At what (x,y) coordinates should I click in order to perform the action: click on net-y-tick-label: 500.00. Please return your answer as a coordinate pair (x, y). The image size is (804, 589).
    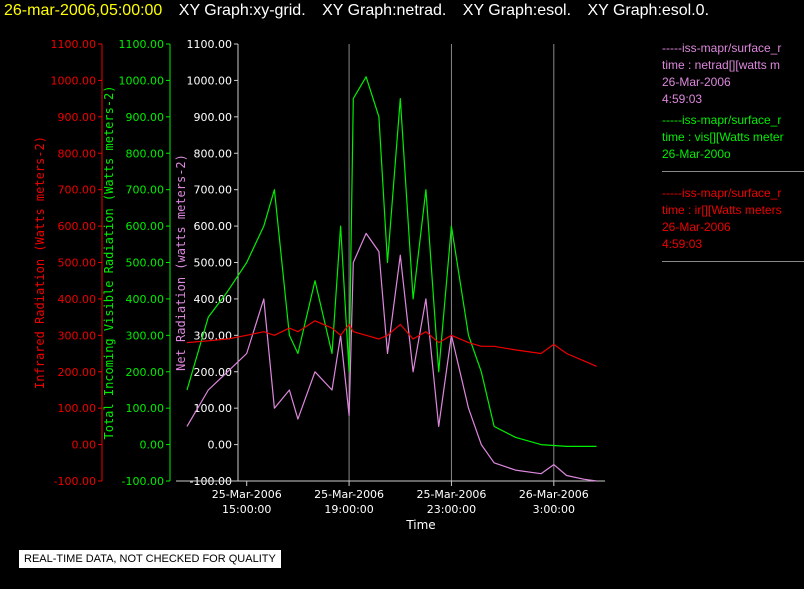
    Looking at the image, I should click on (213, 263).